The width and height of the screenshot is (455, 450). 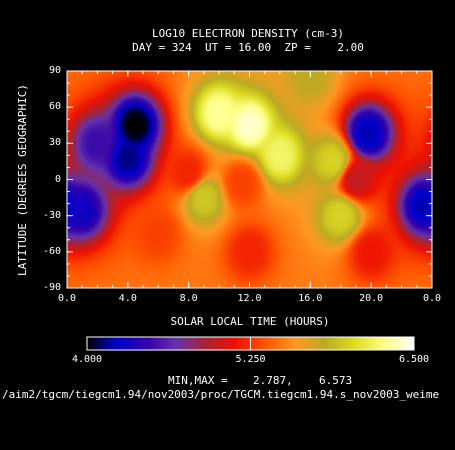 What do you see at coordinates (371, 298) in the screenshot?
I see `x-tick-label: 20.0` at bounding box center [371, 298].